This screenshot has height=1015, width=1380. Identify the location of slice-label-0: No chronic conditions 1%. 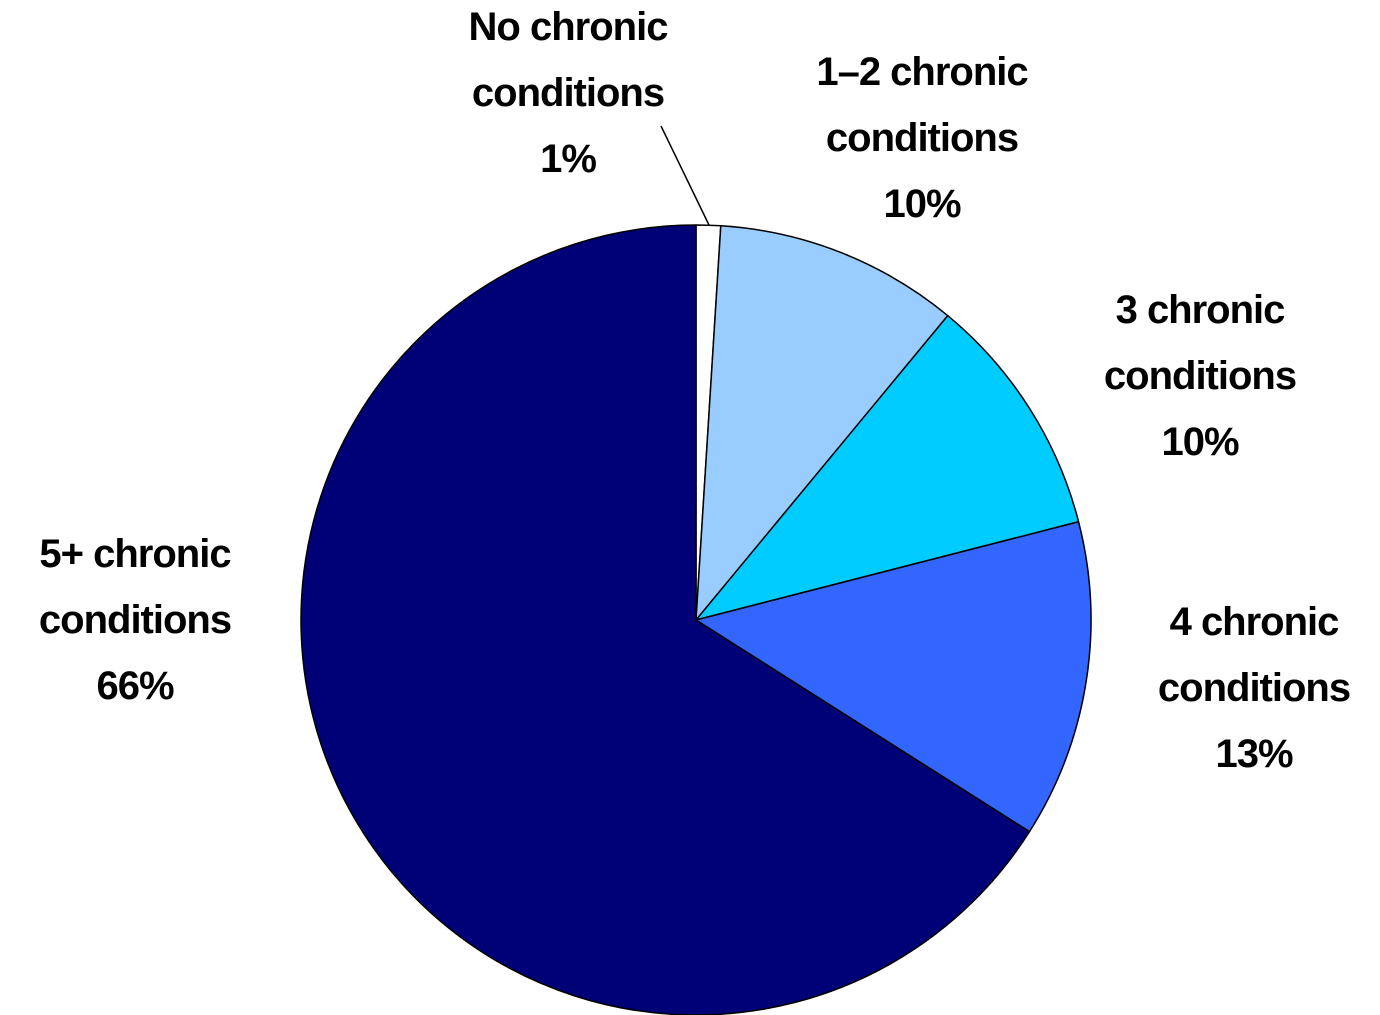
(569, 93).